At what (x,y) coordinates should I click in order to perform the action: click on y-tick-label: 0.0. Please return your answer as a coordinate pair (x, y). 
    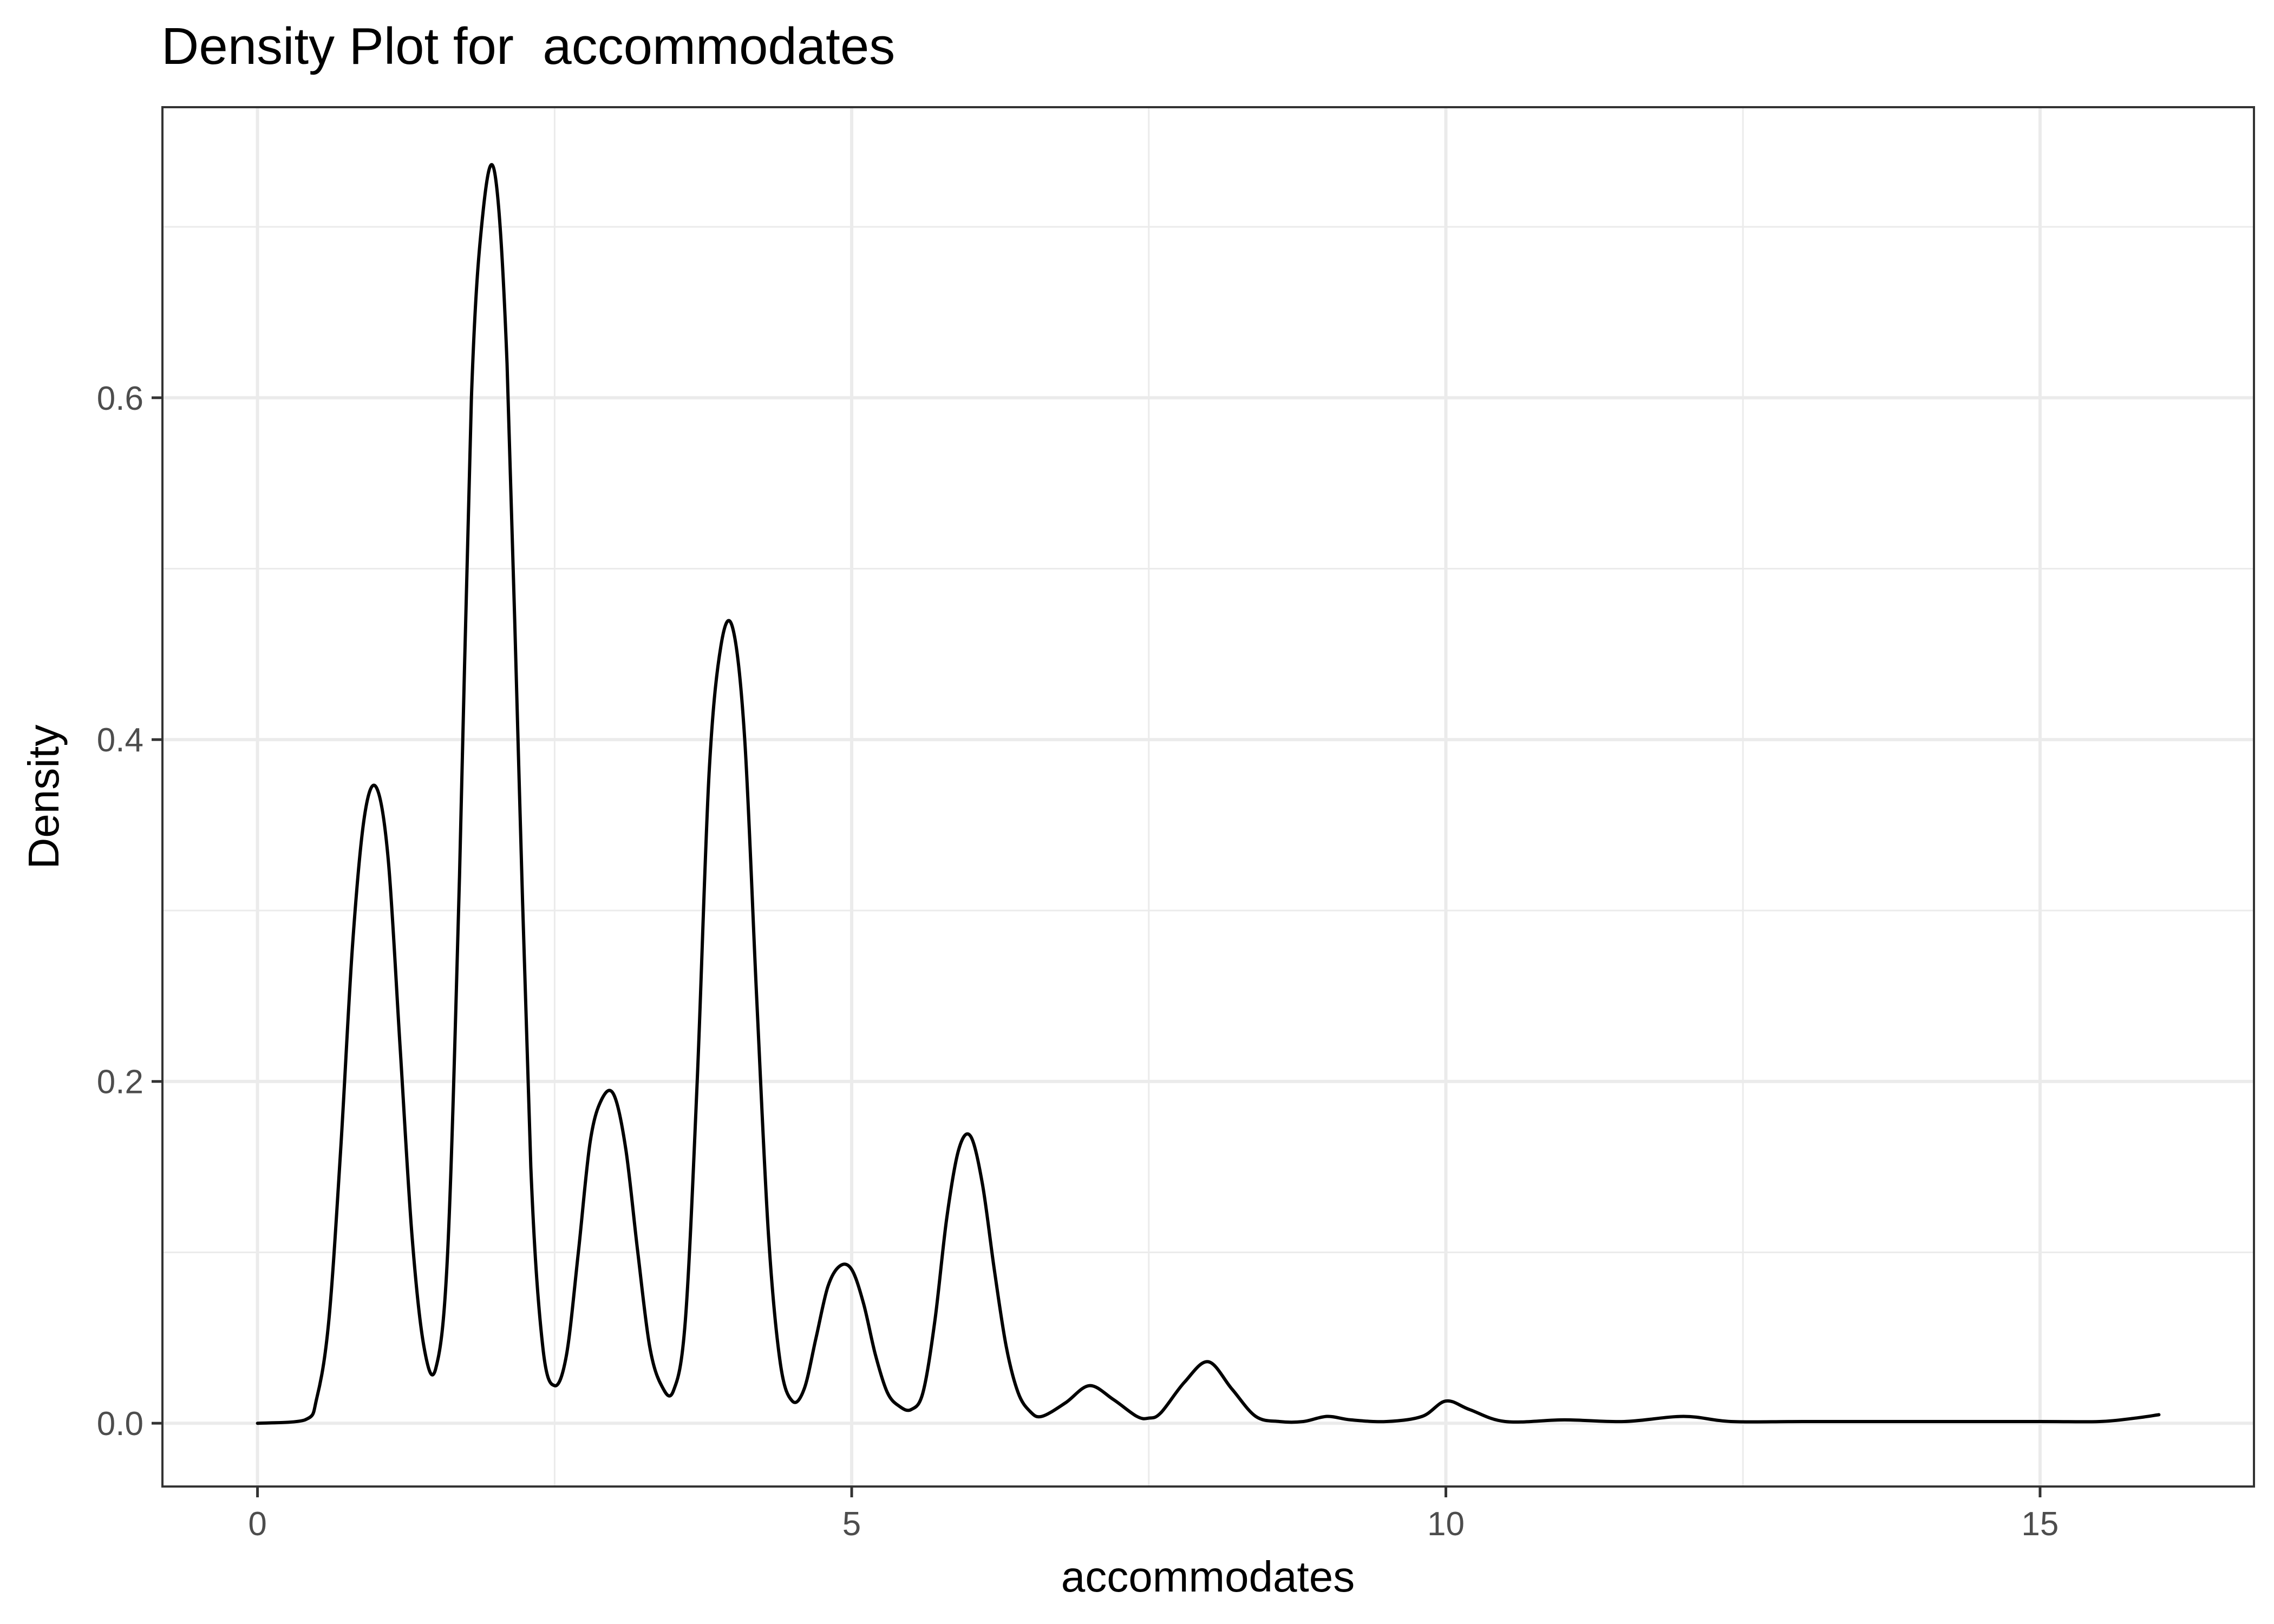
    Looking at the image, I should click on (120, 1424).